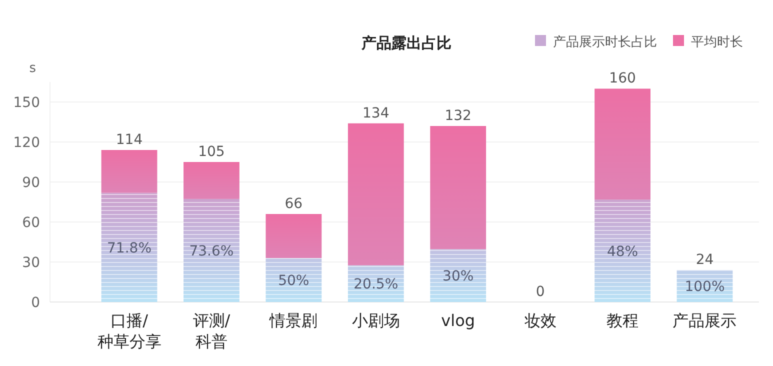 The width and height of the screenshot is (773, 366). I want to click on annotation: 73.6%, so click(211, 251).